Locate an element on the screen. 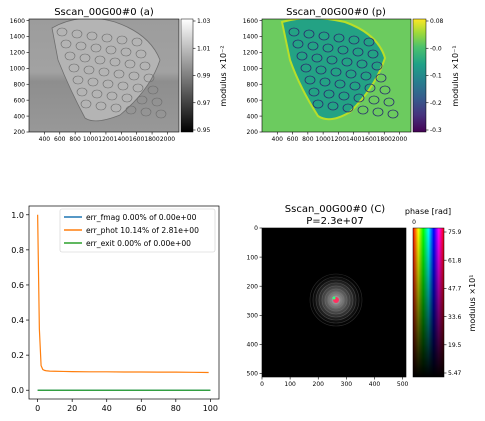  panel-p-image is located at coordinates (336, 75).